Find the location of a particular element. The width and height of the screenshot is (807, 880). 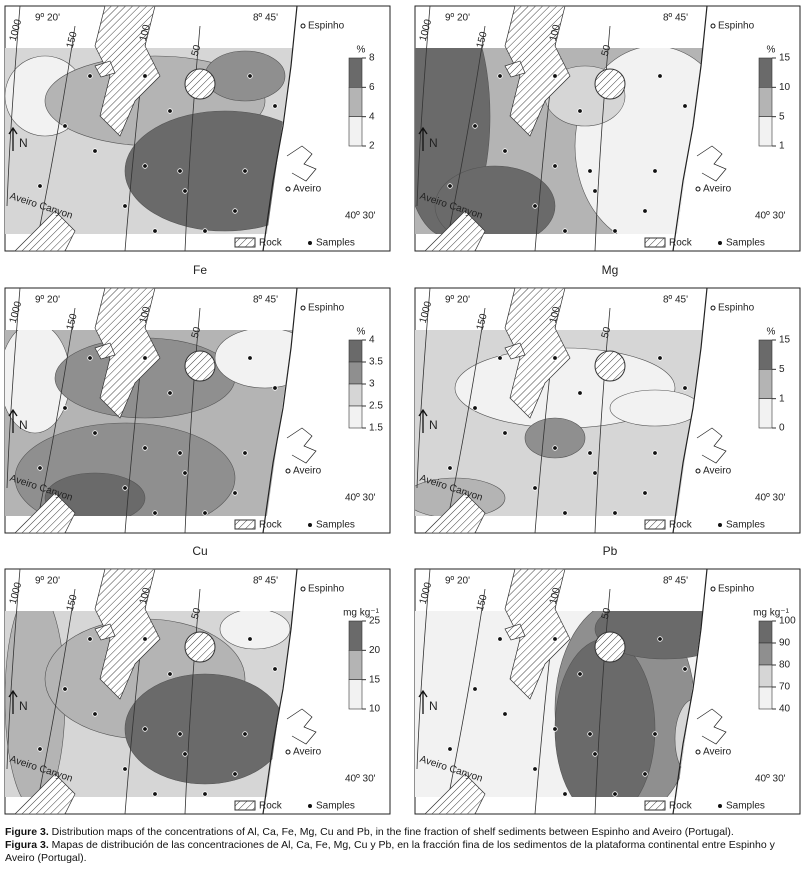

panel-title: Fe is located at coordinates (200, 270).